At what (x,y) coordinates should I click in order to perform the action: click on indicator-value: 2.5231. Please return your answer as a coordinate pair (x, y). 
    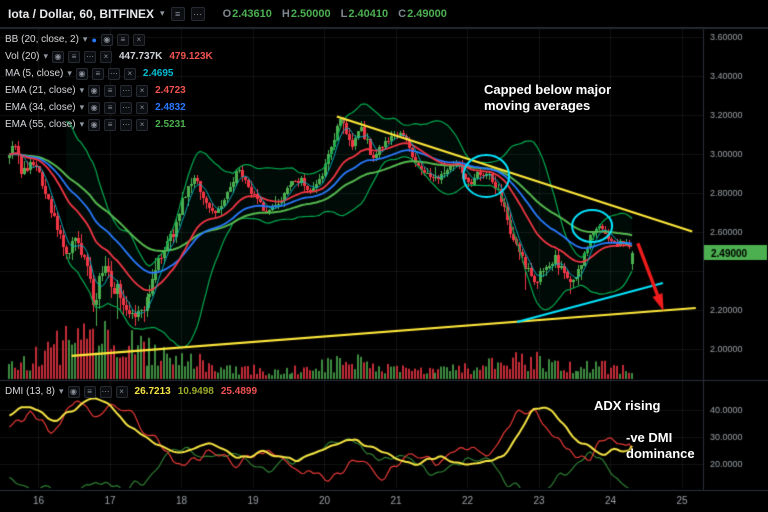
    Looking at the image, I should click on (170, 124).